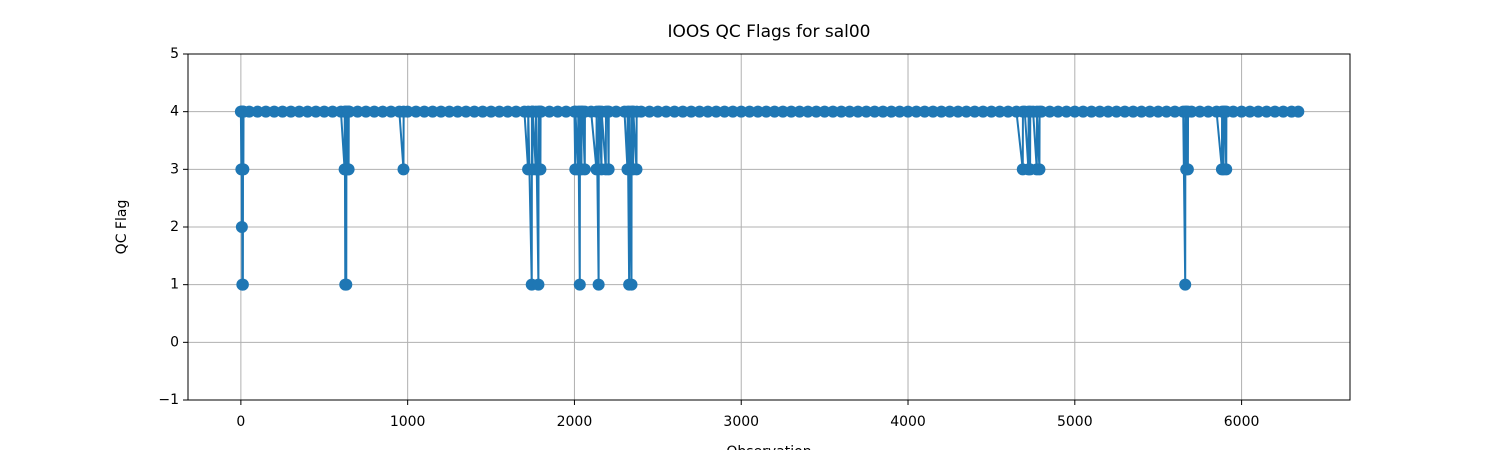 The image size is (1500, 450). Describe the element at coordinates (741, 422) in the screenshot. I see `x-tick-label: 3000` at that location.